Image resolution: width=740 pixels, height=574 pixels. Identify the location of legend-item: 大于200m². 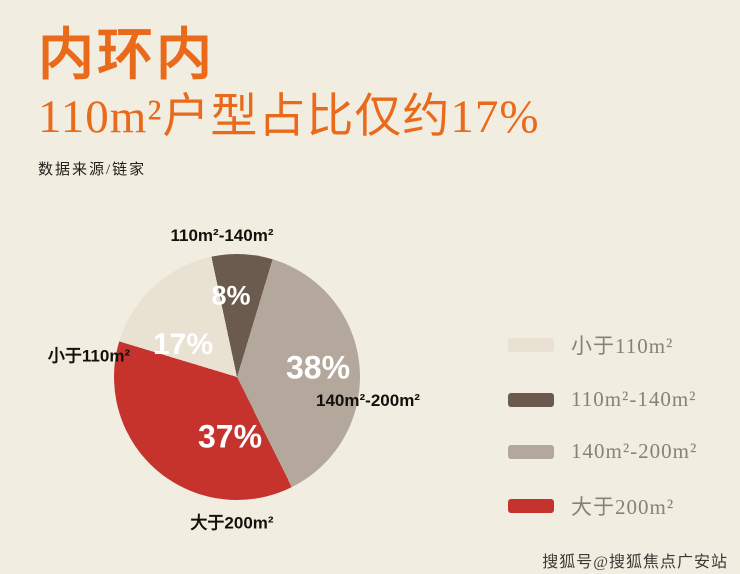
(602, 506).